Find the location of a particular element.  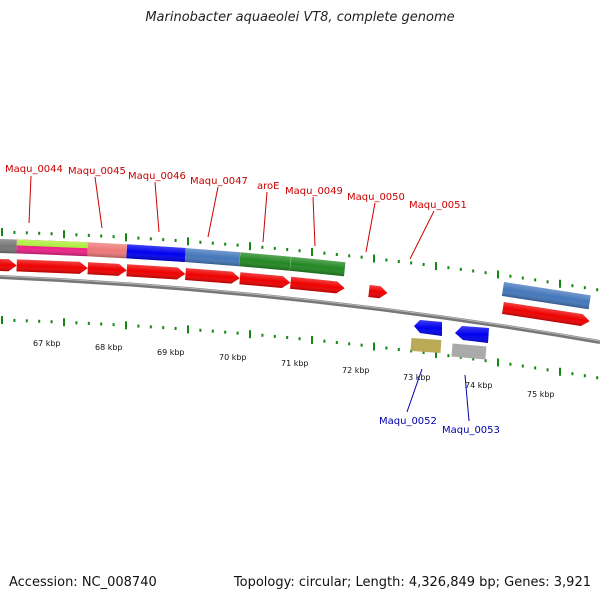

kbp-tick-label: 72 kbp is located at coordinates (356, 370).